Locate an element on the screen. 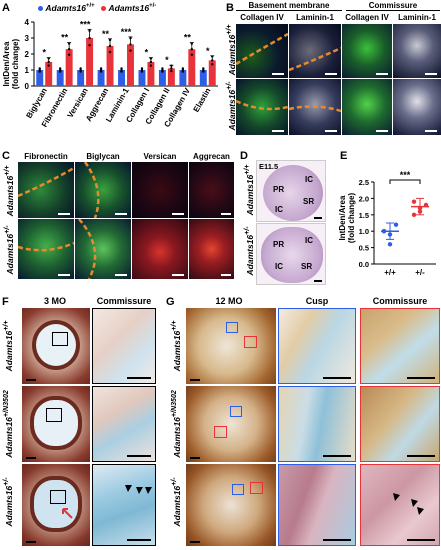 This screenshot has width=441, height=550. panel-c-image-wt-aggrecan is located at coordinates (211, 190).